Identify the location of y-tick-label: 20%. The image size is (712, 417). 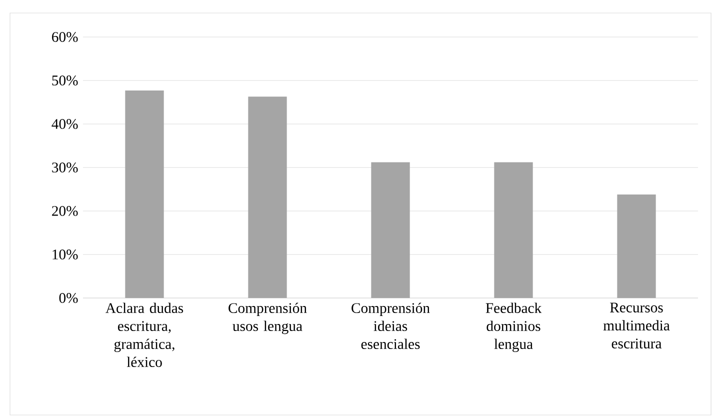
(65, 211).